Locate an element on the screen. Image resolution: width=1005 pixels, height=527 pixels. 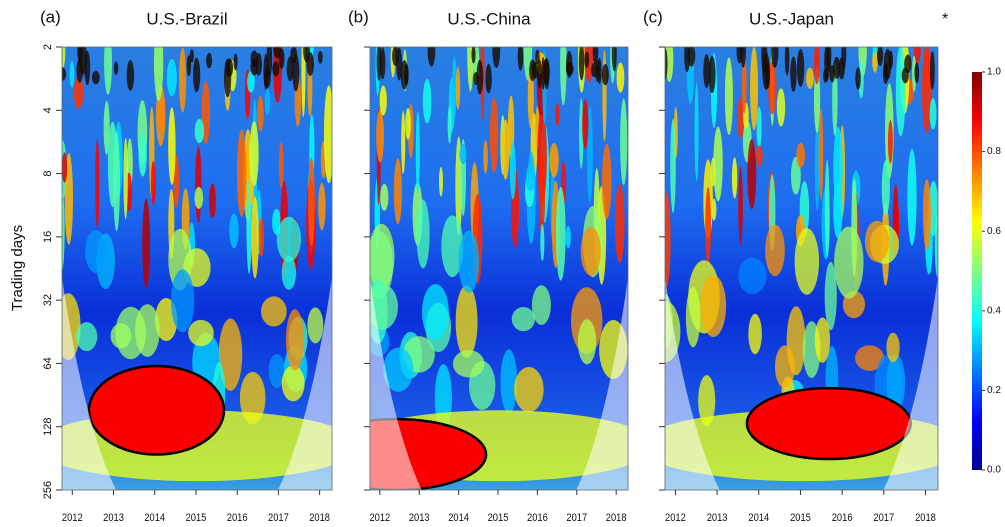
y-tick-label: 16 is located at coordinates (48, 237).